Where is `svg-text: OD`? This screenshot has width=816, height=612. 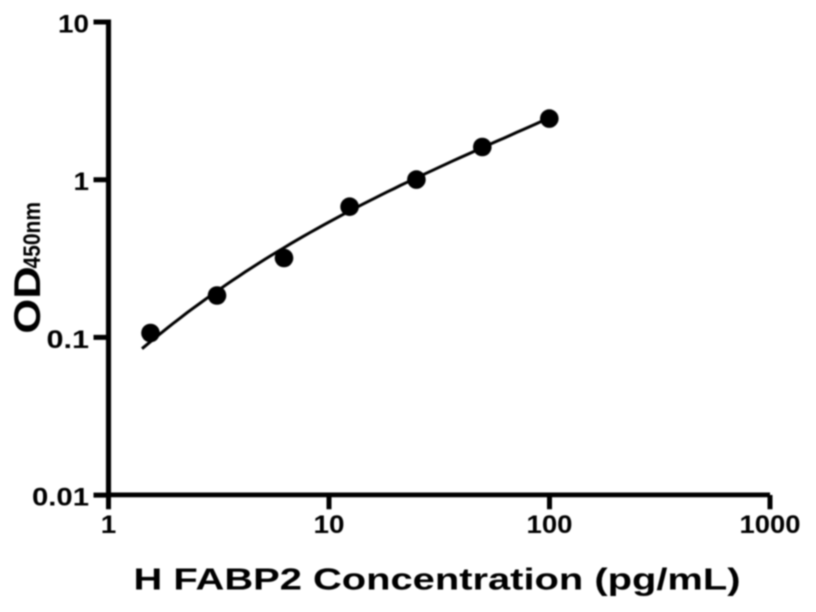 svg-text: OD is located at coordinates (27, 300).